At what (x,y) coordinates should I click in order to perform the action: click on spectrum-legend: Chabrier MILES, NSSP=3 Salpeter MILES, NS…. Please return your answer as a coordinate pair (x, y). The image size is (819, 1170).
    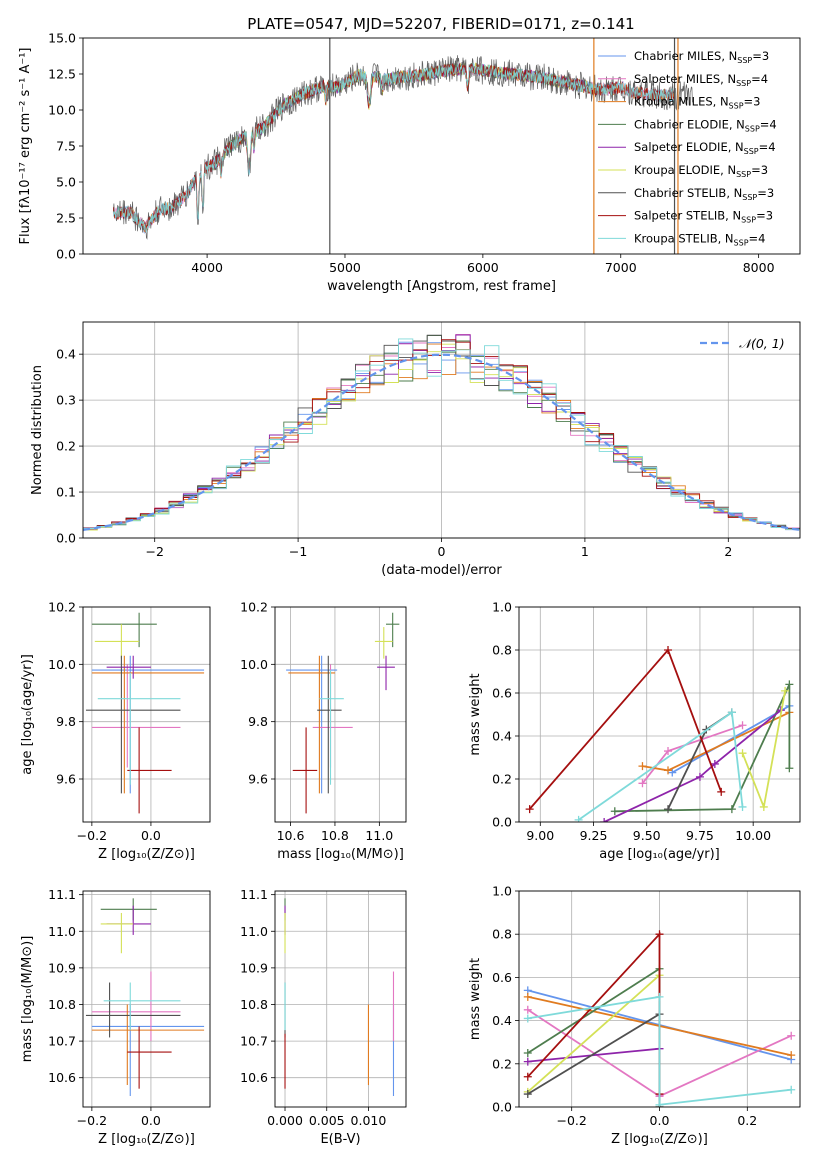
    Looking at the image, I should click on (687, 148).